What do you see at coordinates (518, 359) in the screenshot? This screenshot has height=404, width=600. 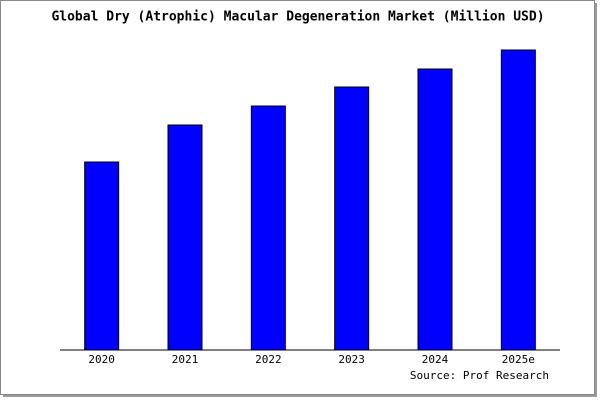 I see `x-tick-label: 2025e` at bounding box center [518, 359].